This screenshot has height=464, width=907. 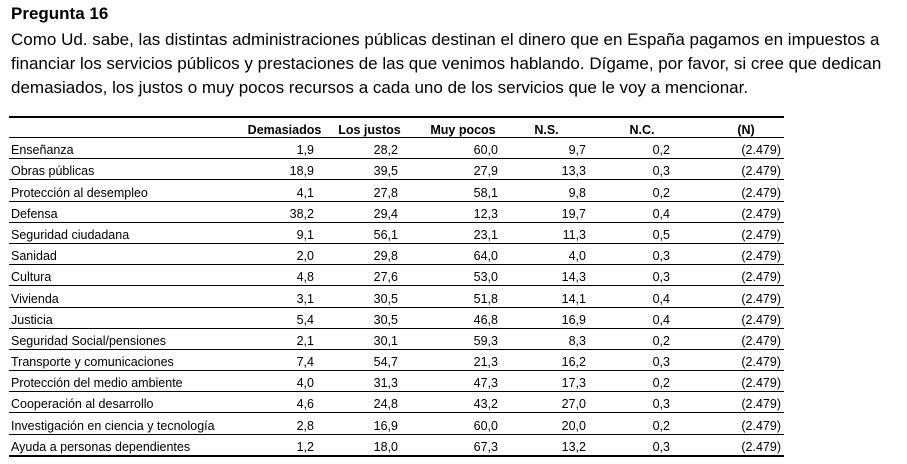 What do you see at coordinates (369, 254) in the screenshot?
I see `cell-los-justos: 29,8` at bounding box center [369, 254].